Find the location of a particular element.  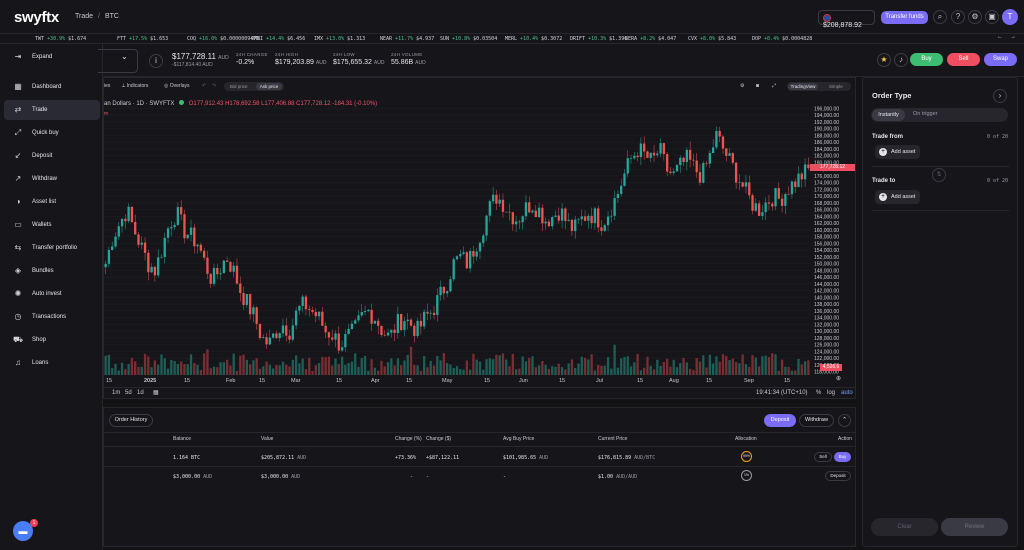

x-tick-label: Jun is located at coordinates (523, 381).